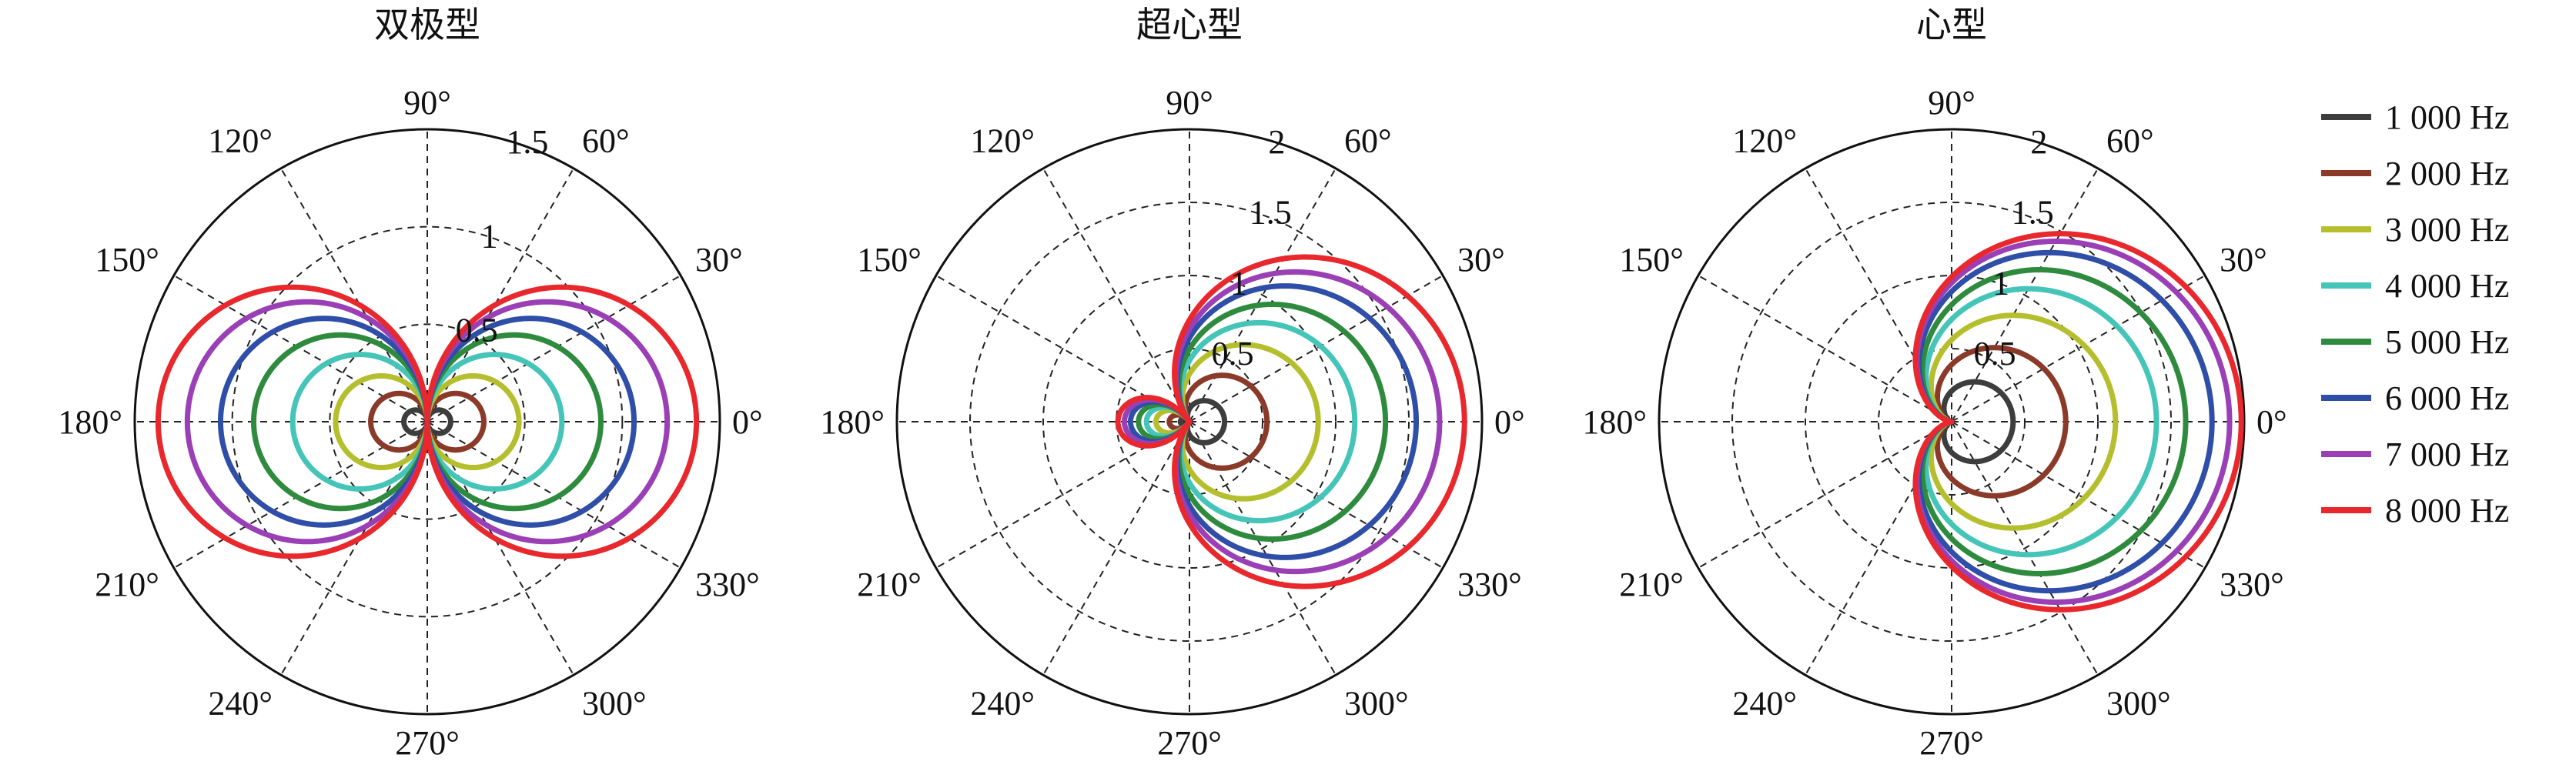 This screenshot has width=2576, height=768. What do you see at coordinates (2447, 454) in the screenshot?
I see `legend-label: 7 000 Hz` at bounding box center [2447, 454].